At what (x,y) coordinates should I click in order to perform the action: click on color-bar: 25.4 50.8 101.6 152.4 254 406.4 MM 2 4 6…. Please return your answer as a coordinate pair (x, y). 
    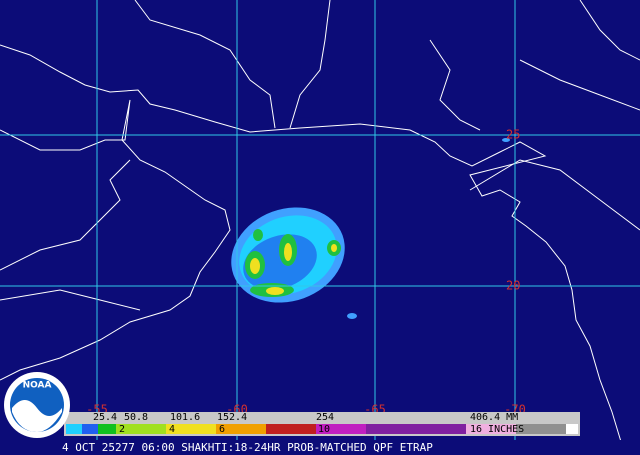
    Looking at the image, I should click on (322, 424).